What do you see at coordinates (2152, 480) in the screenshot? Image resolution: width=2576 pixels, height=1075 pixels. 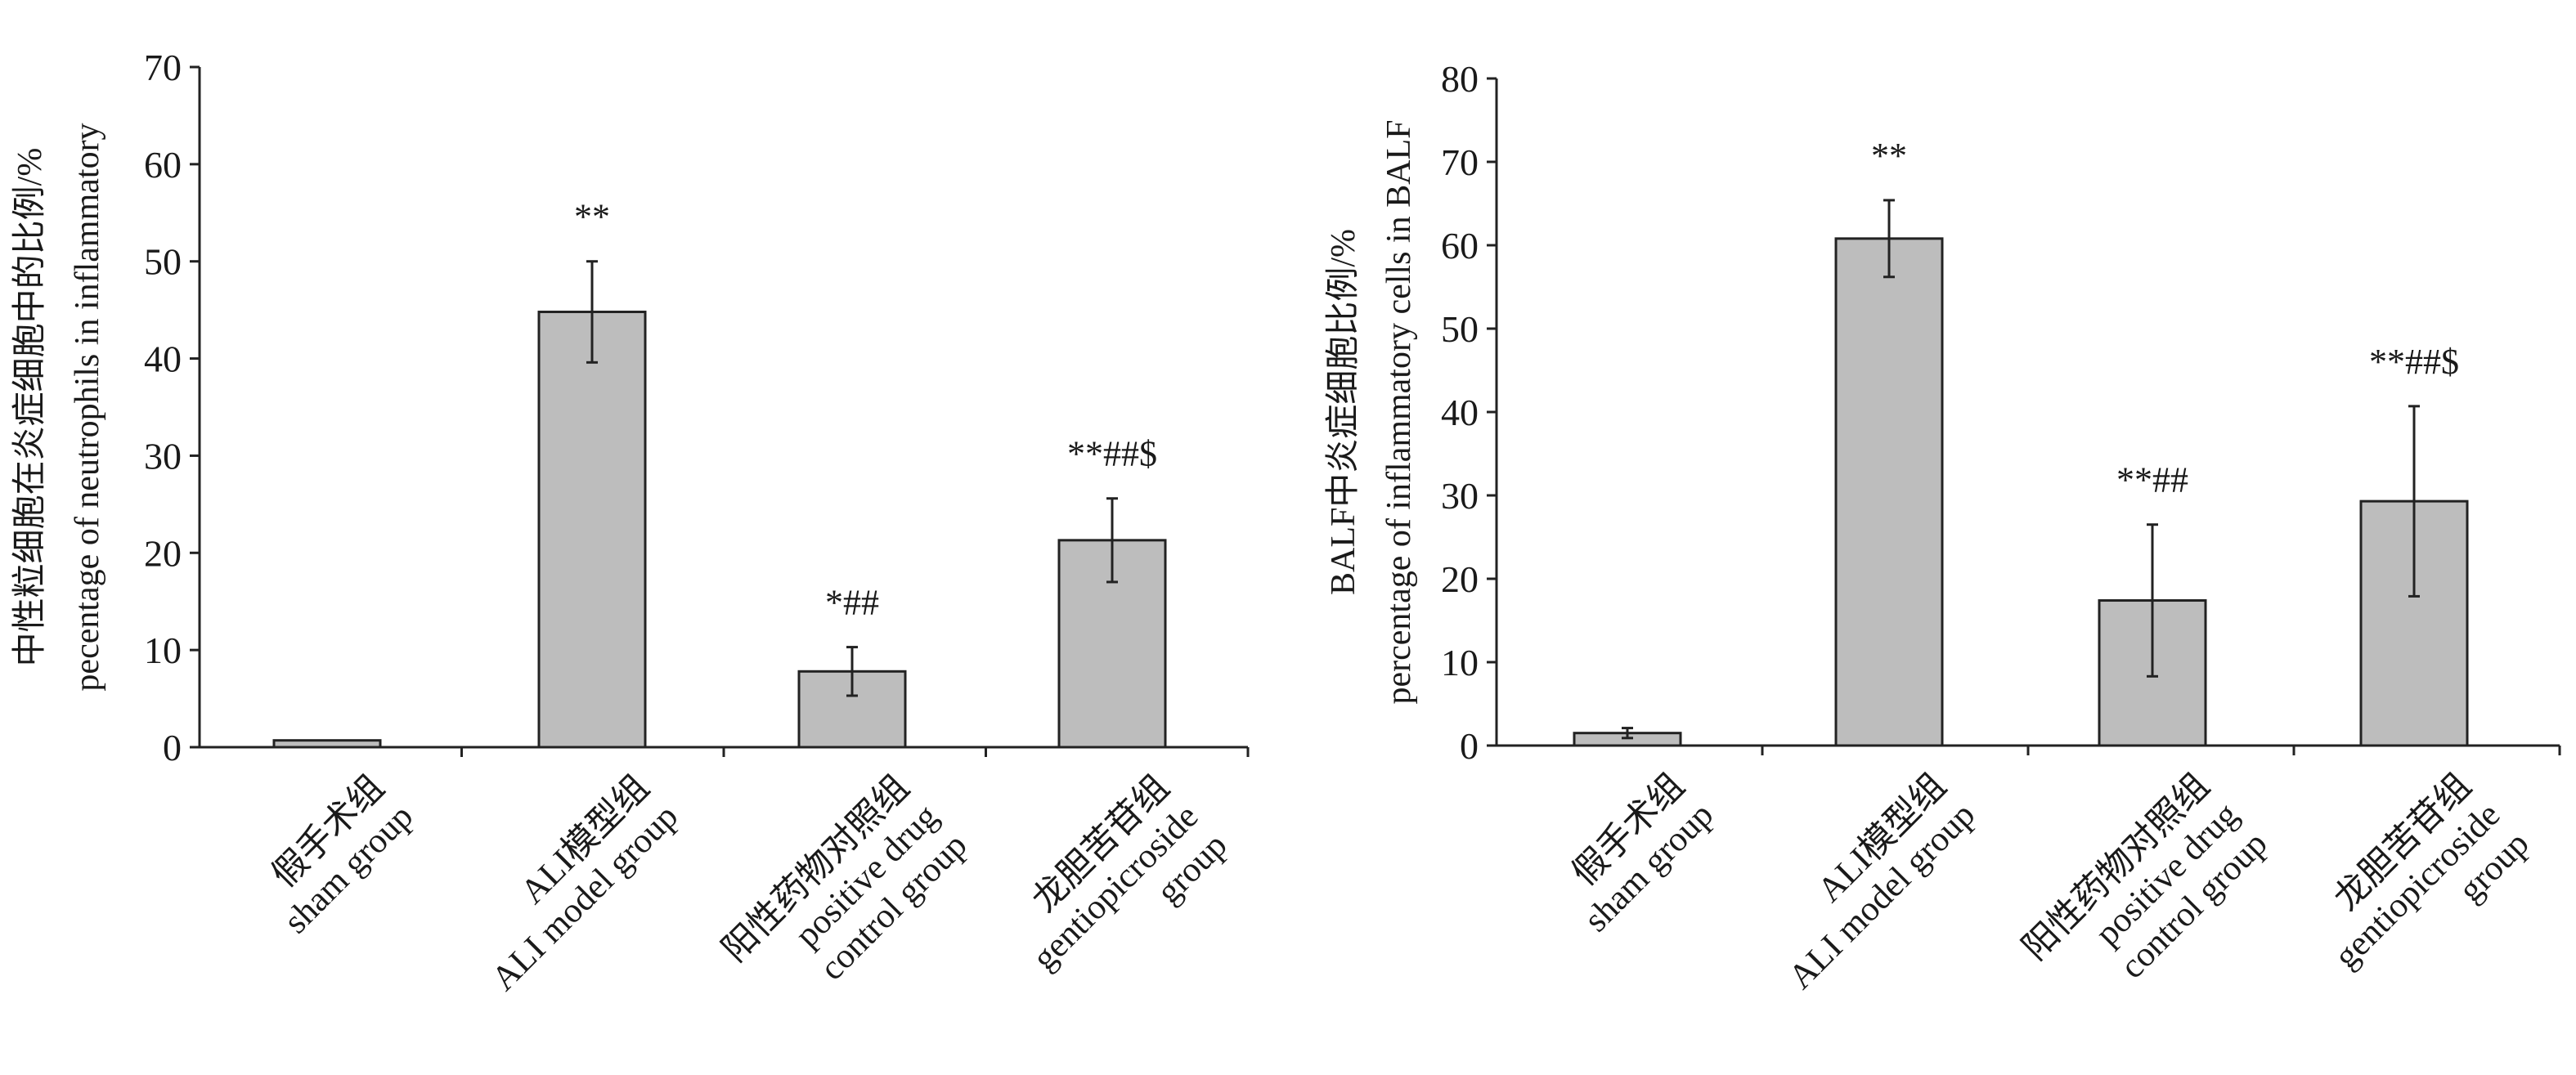 I see `significance-label: **##` at bounding box center [2152, 480].